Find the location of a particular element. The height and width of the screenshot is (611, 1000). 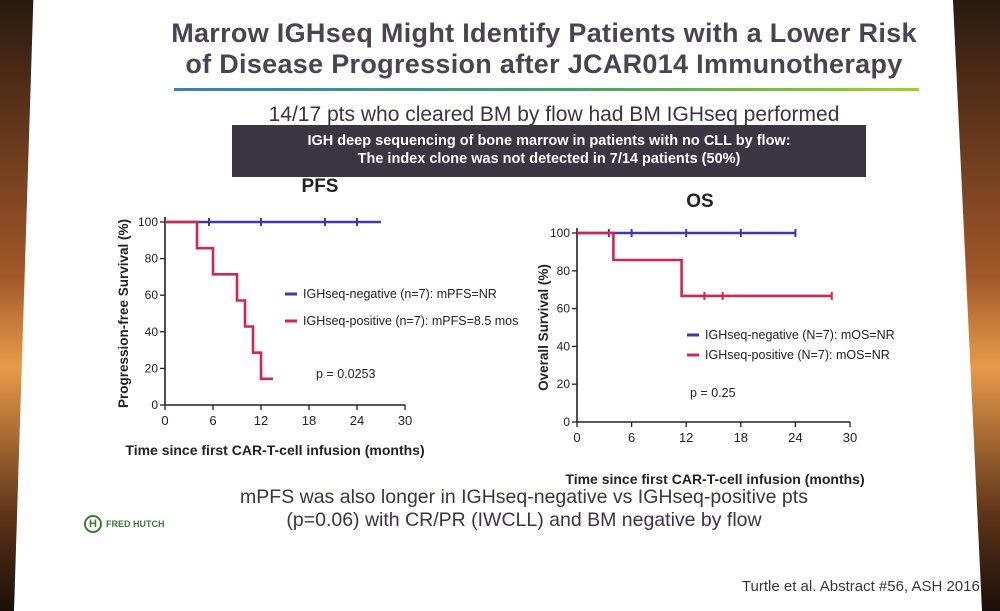

chart-pfs-y-tick-label: 60 is located at coordinates (152, 295).